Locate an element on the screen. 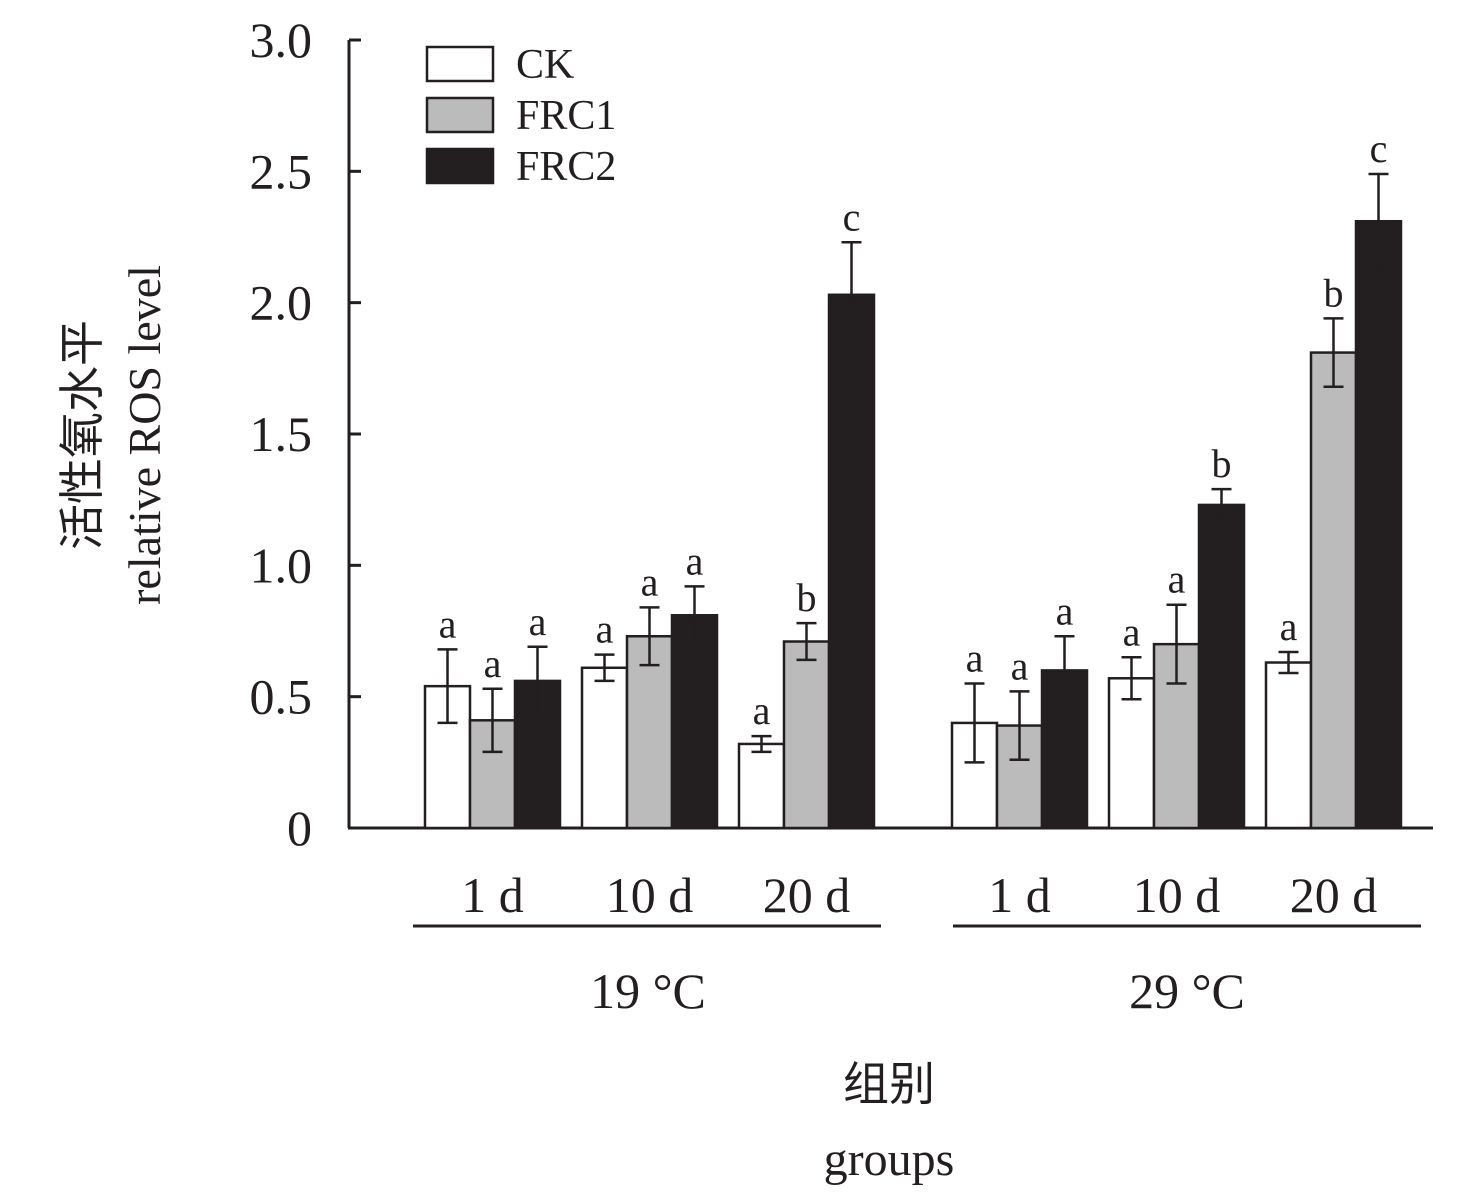 The image size is (1476, 1201). y-axis-title-en: relative ROS level is located at coordinates (144, 435).